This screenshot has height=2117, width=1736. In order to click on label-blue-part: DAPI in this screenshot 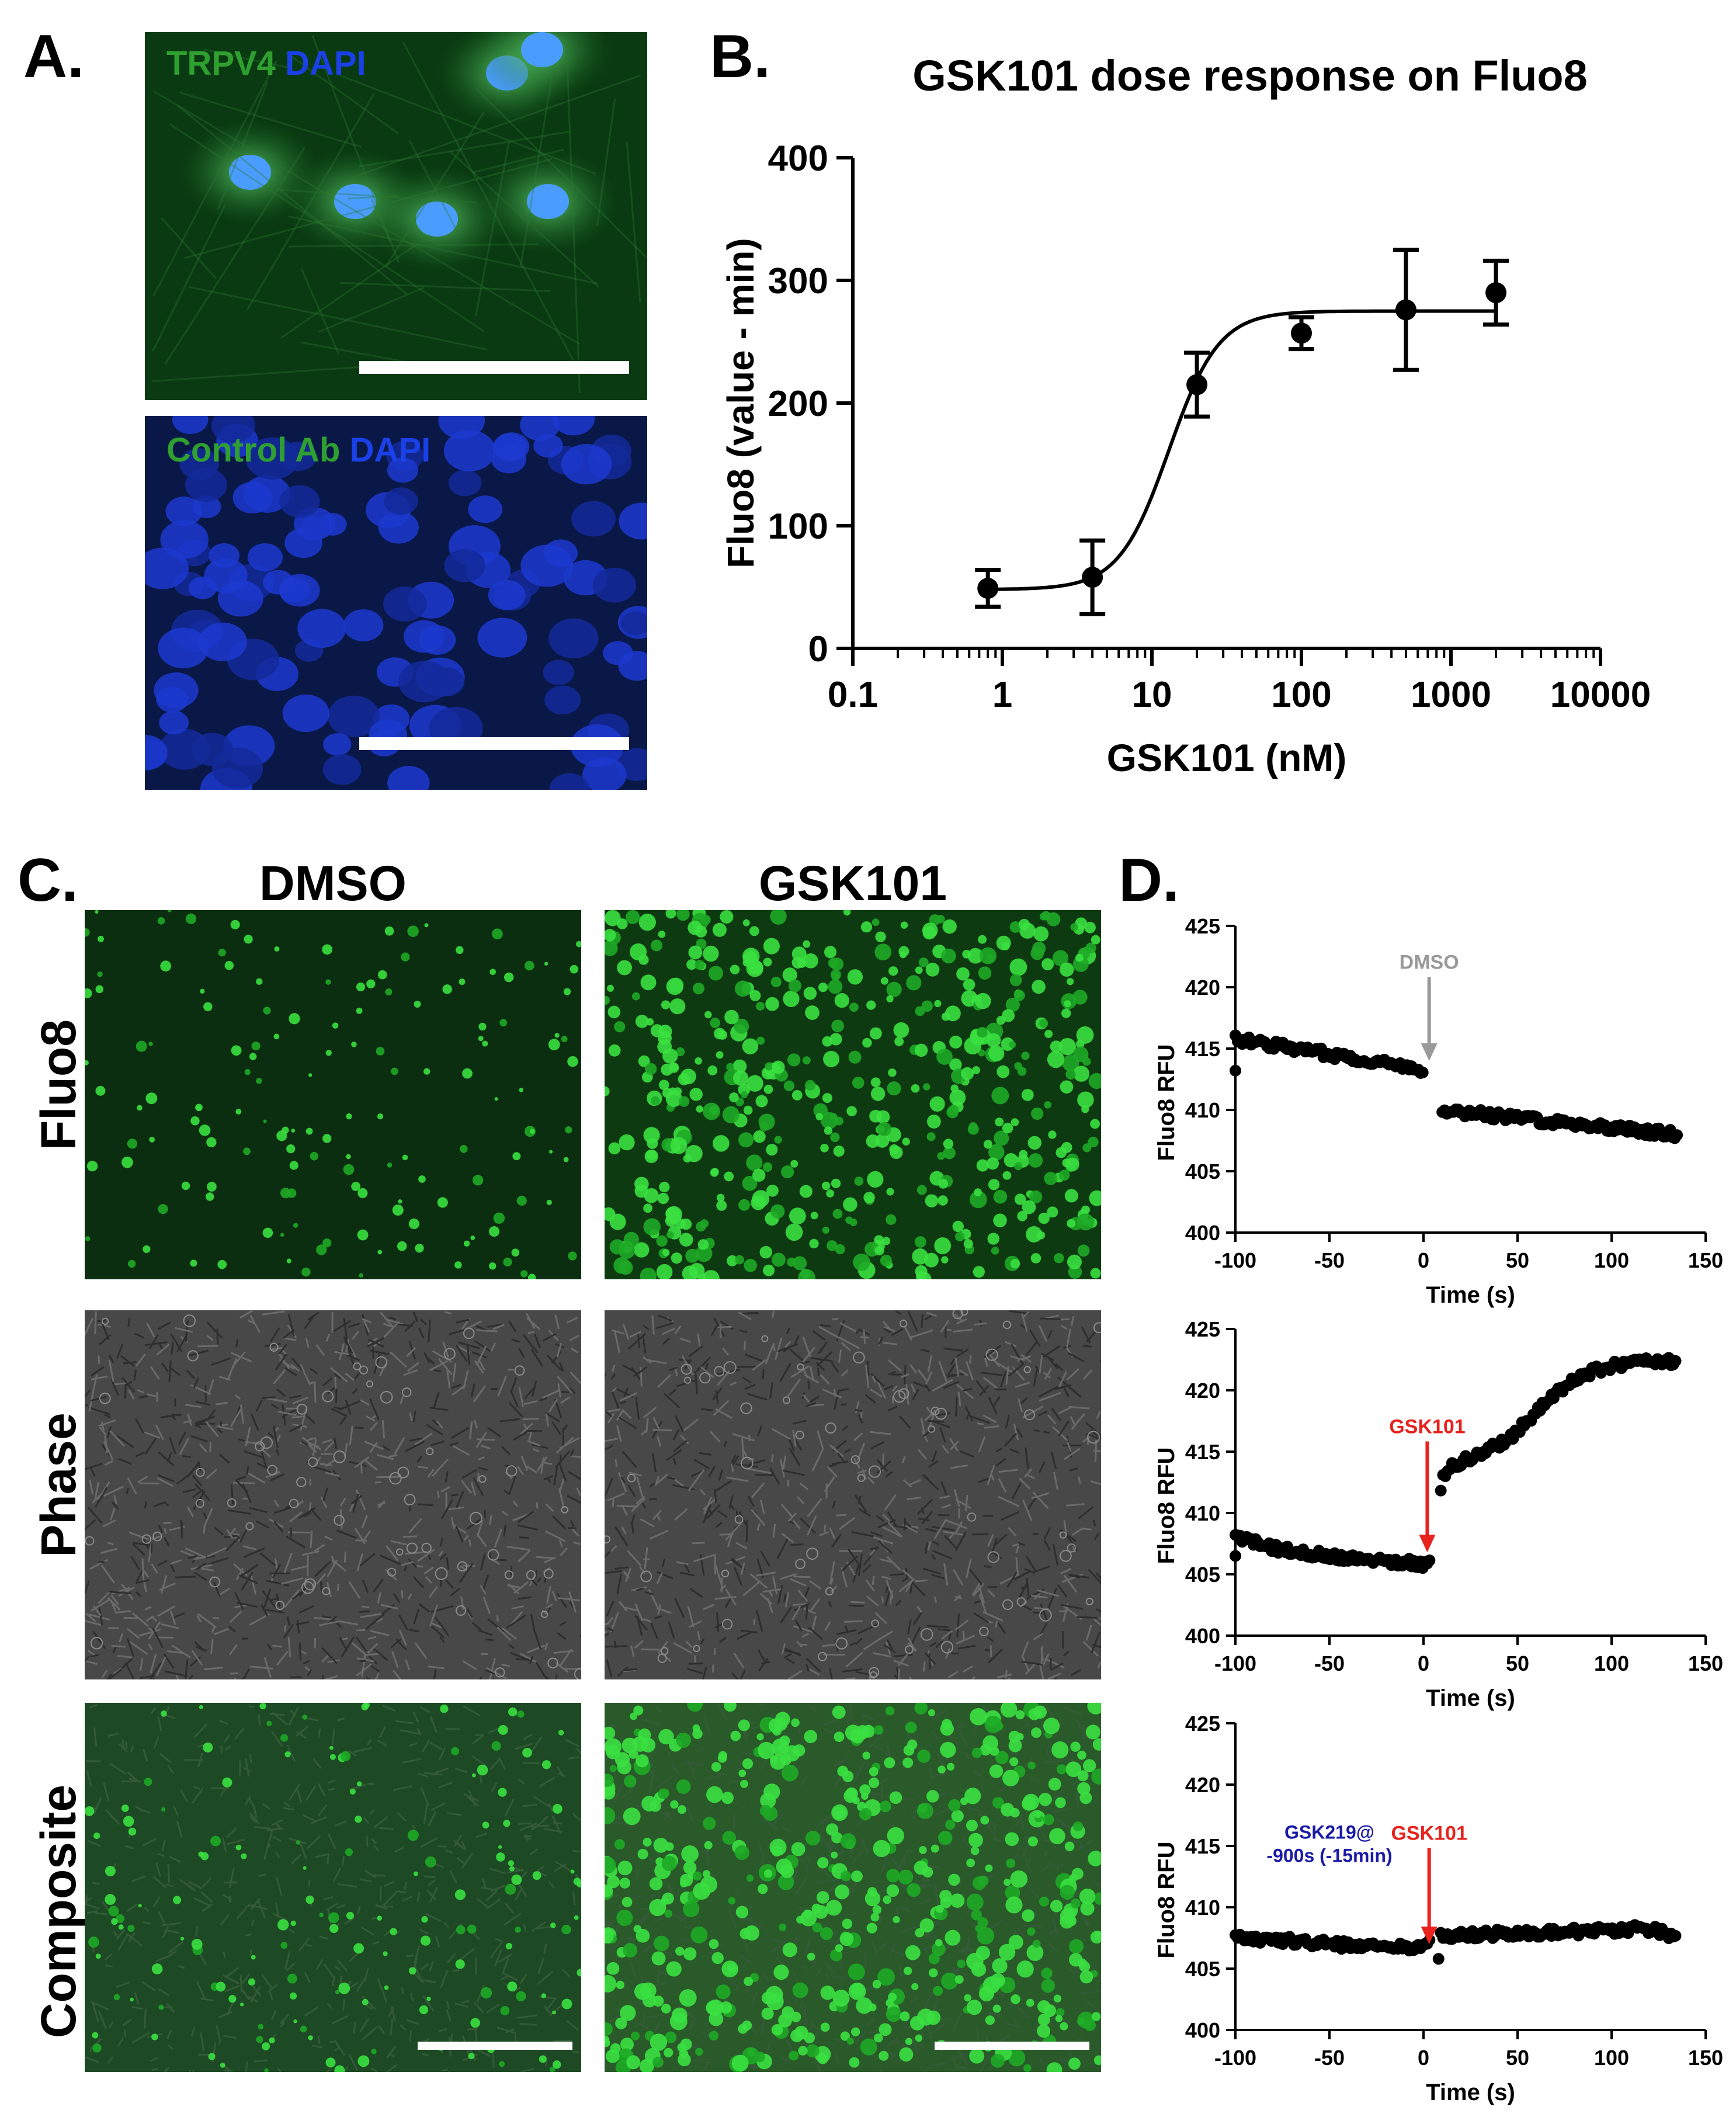, I will do `click(390, 450)`.